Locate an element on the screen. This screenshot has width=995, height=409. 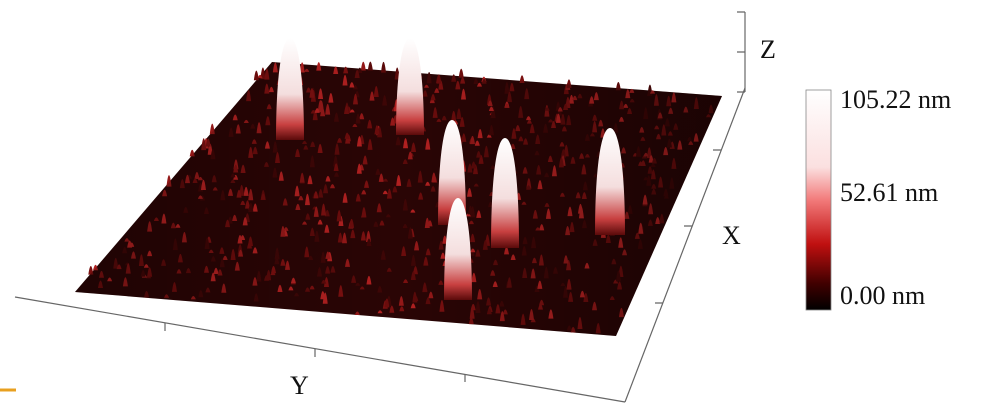
x-axis is located at coordinates (685, 245).